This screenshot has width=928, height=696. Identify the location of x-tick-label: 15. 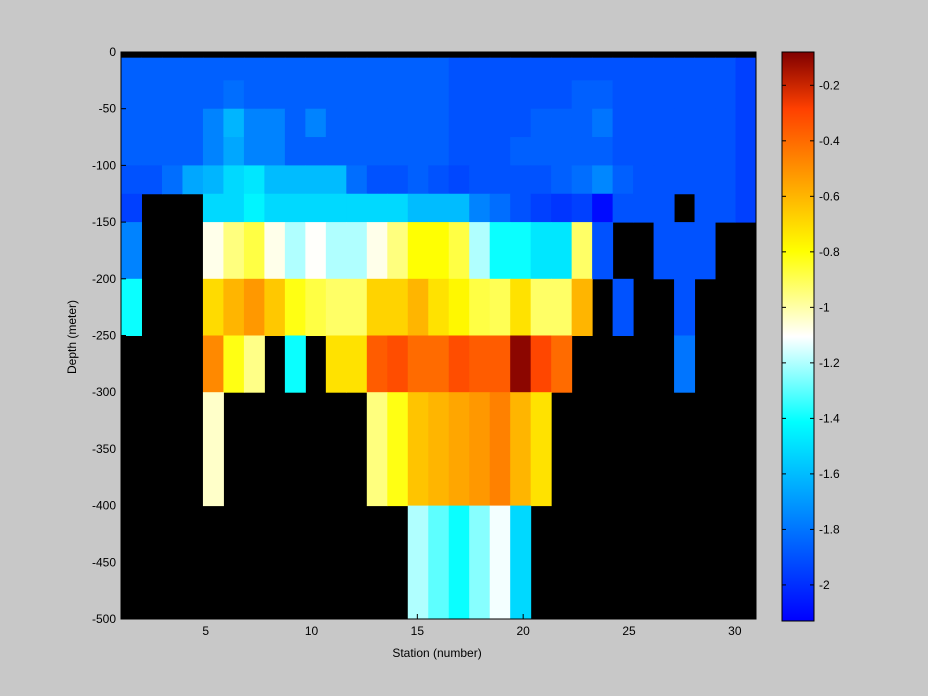
(418, 631).